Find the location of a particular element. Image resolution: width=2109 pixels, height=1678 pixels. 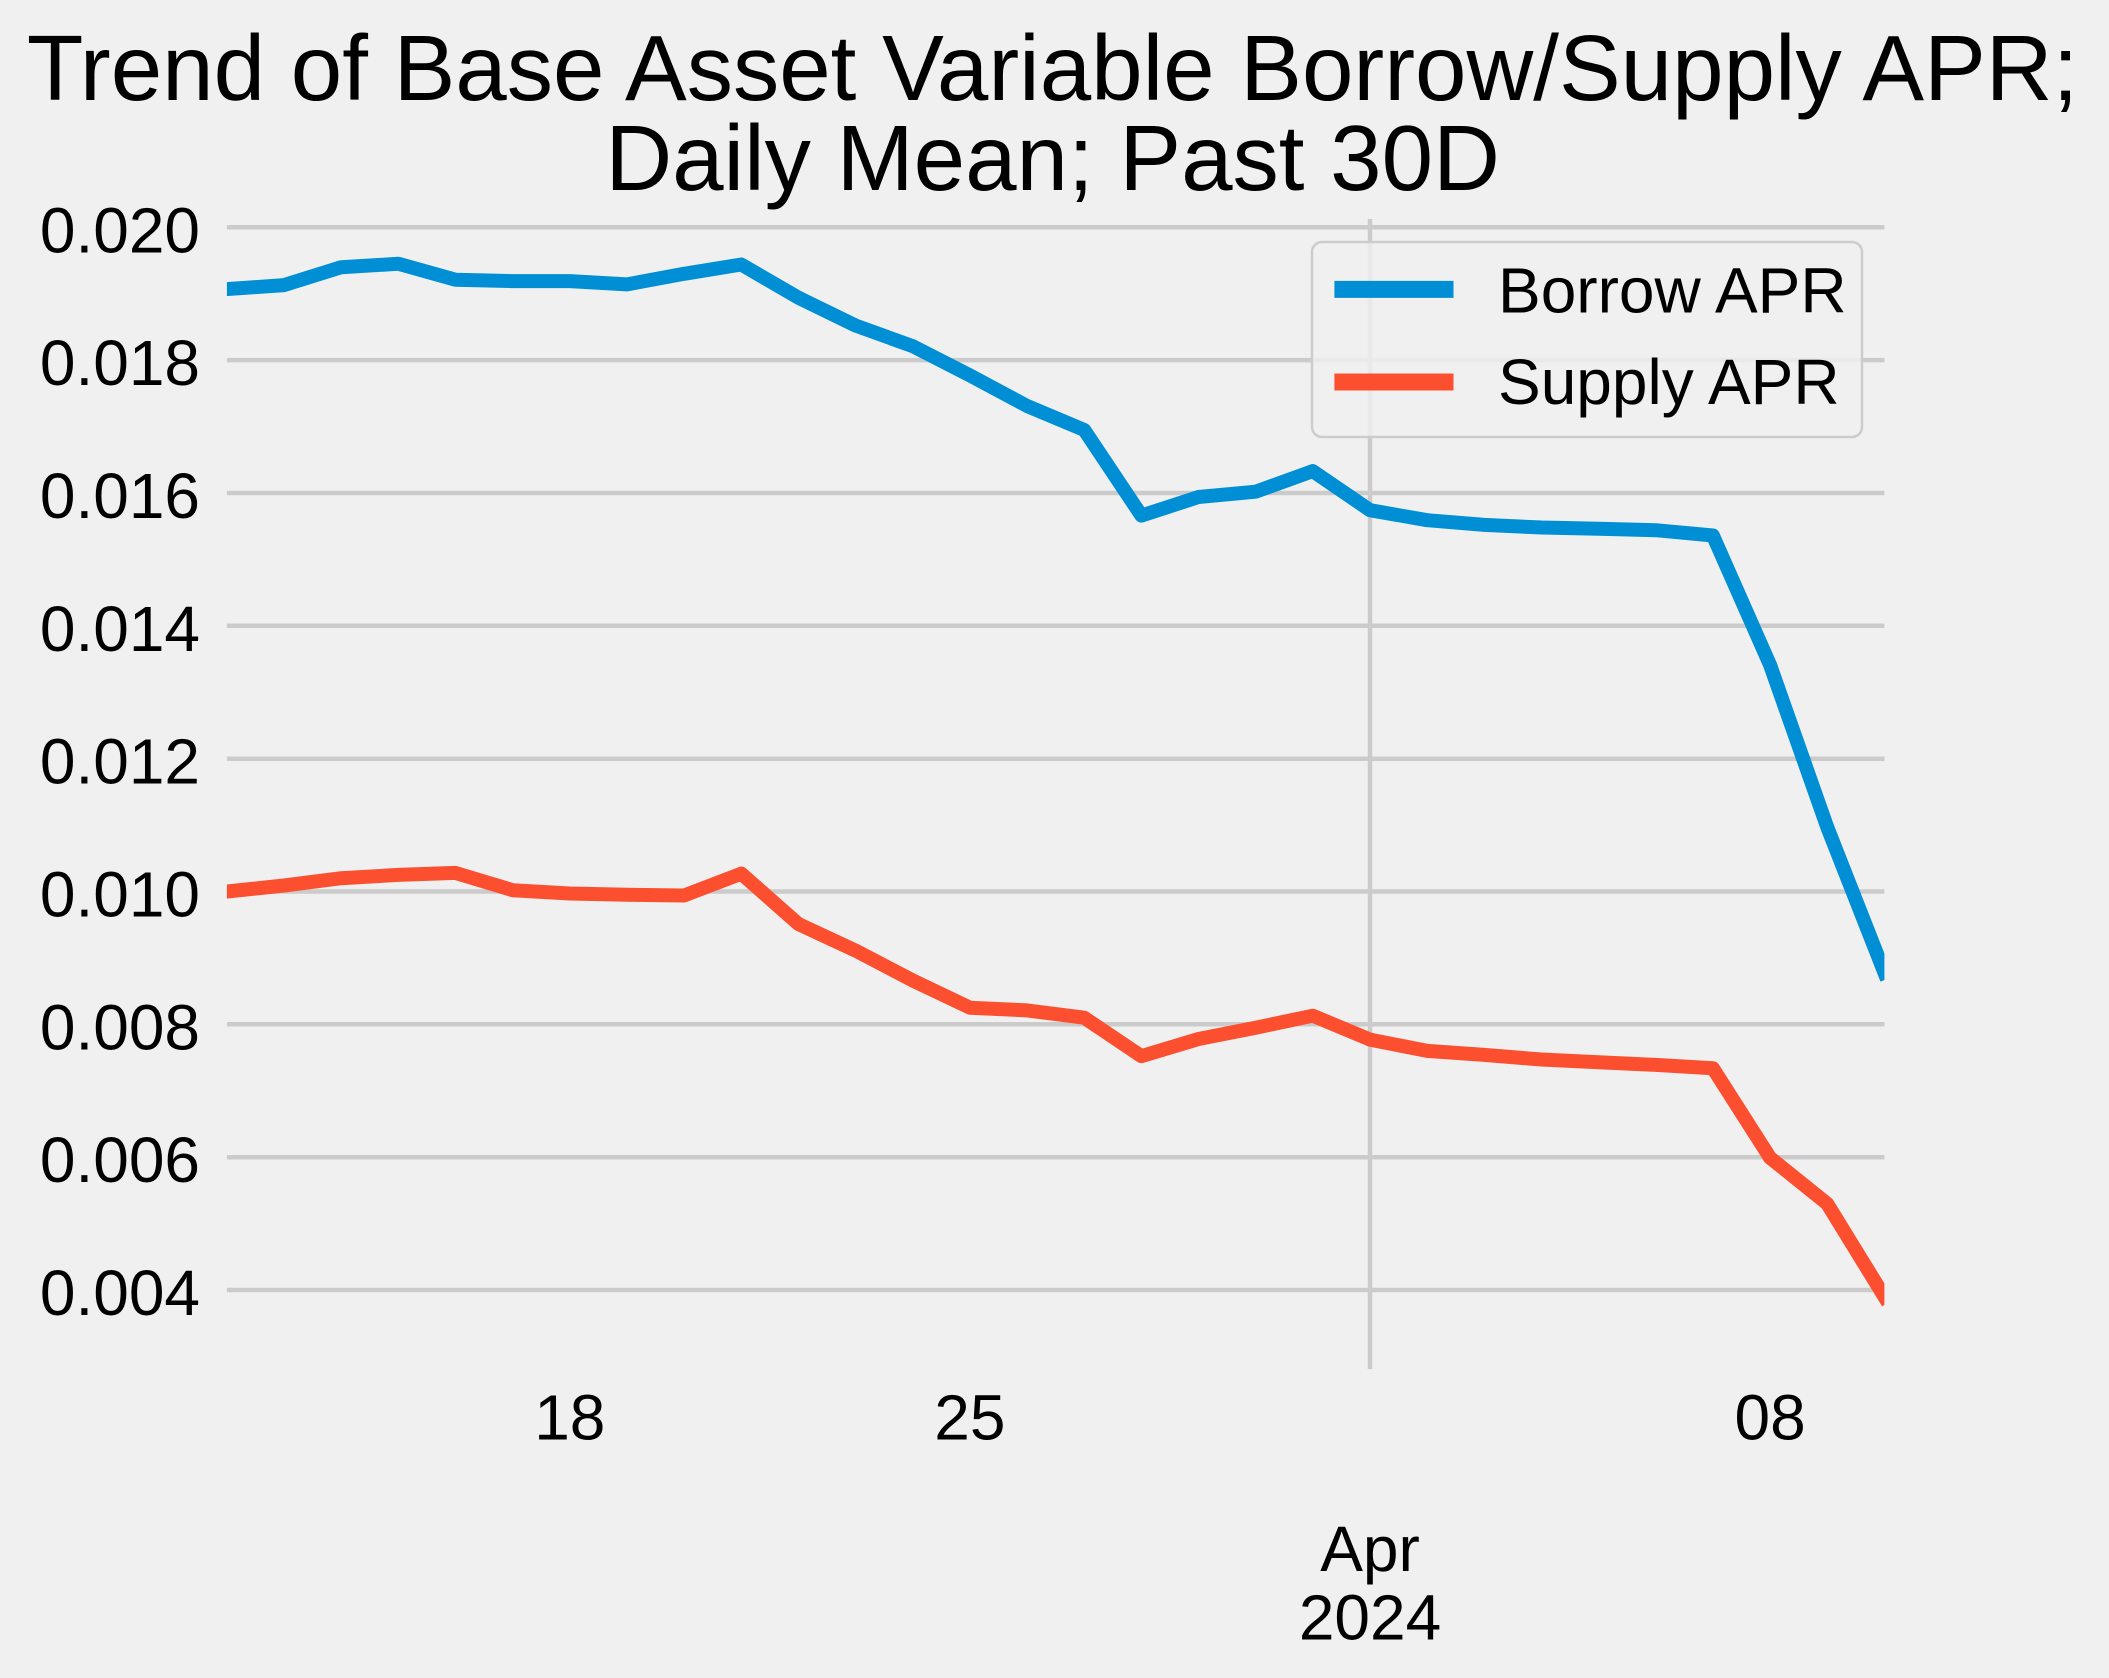

svg-text: Daily Mean; Past 30D is located at coordinates (1052, 158).